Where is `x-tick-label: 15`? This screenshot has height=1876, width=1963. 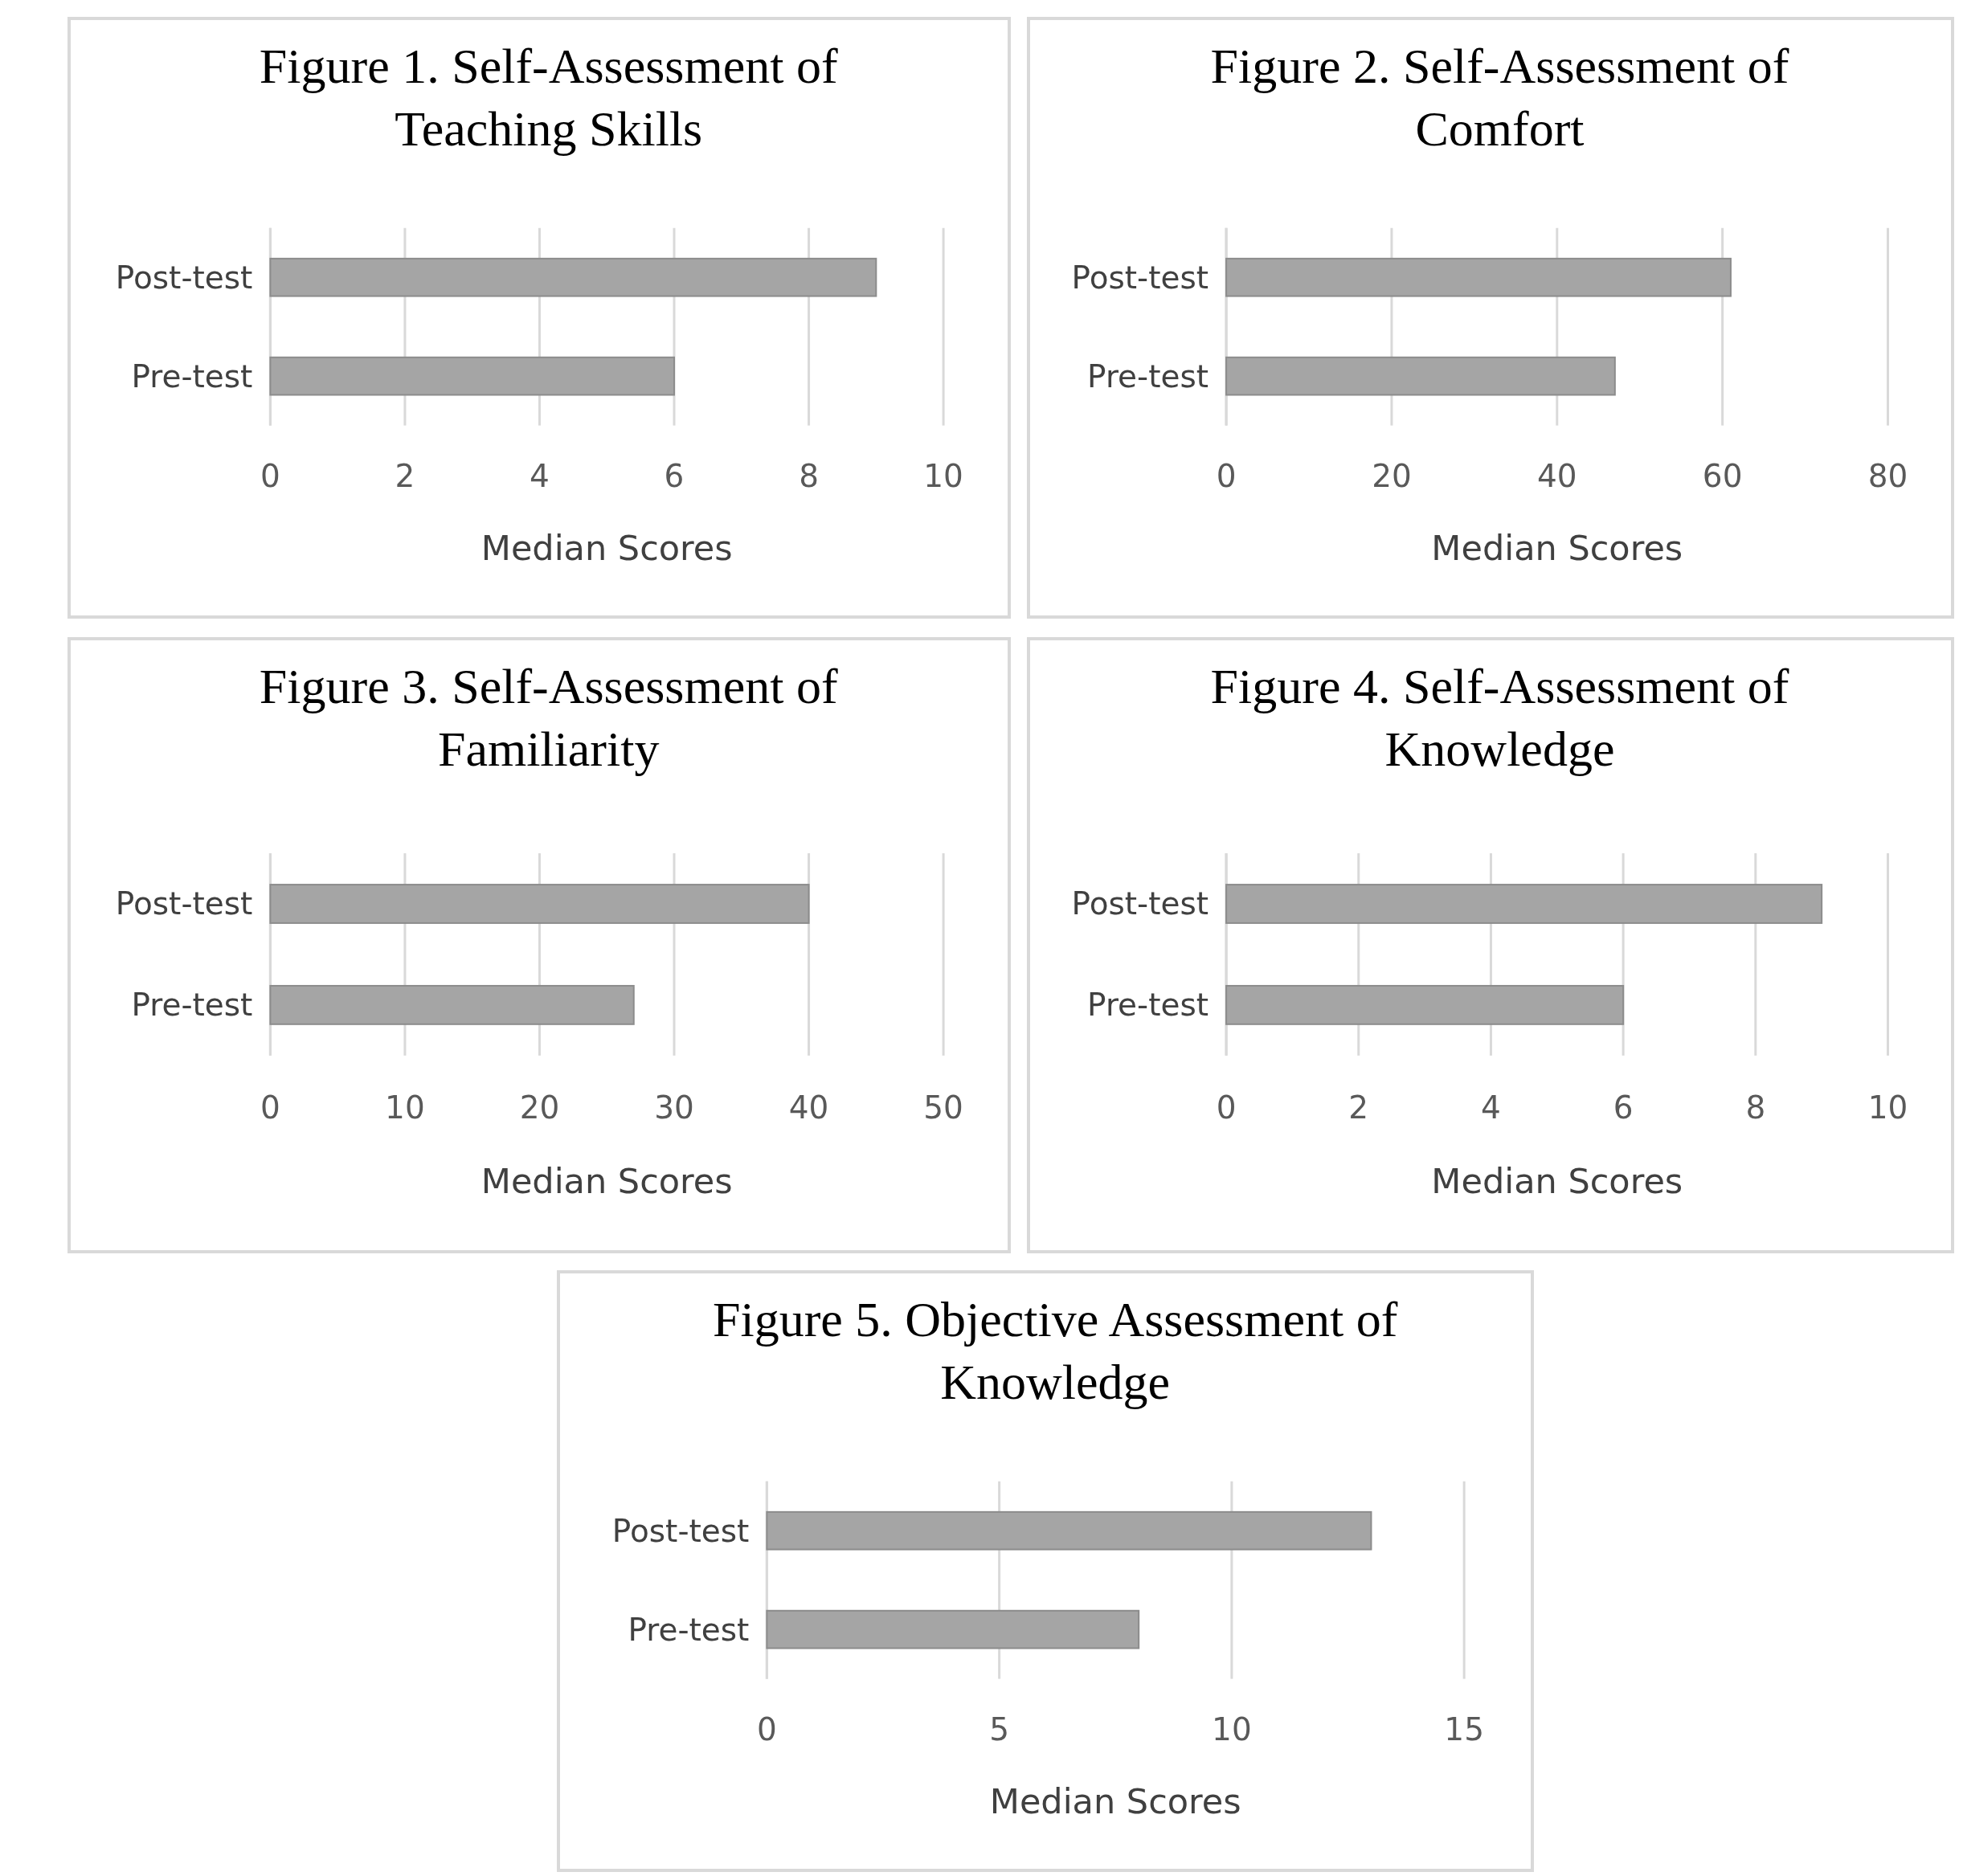
x-tick-label: 15 is located at coordinates (1464, 1729).